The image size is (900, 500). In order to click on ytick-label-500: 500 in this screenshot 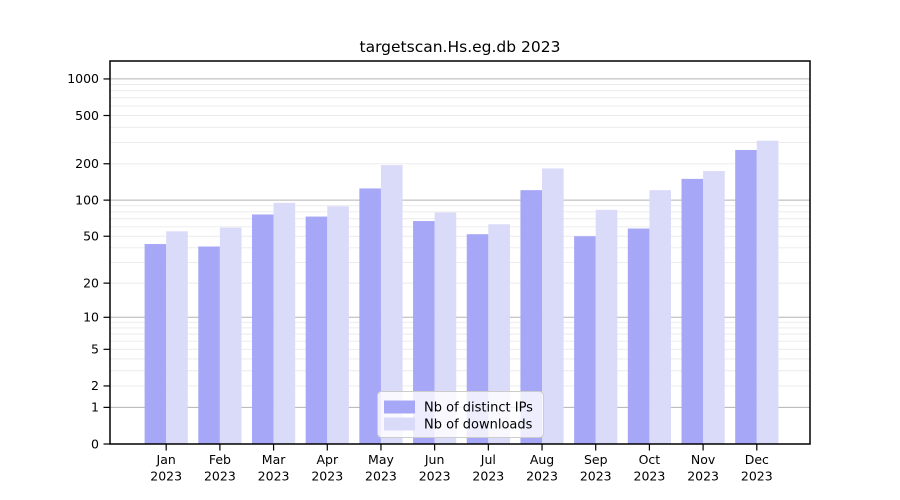, I will do `click(87, 115)`.